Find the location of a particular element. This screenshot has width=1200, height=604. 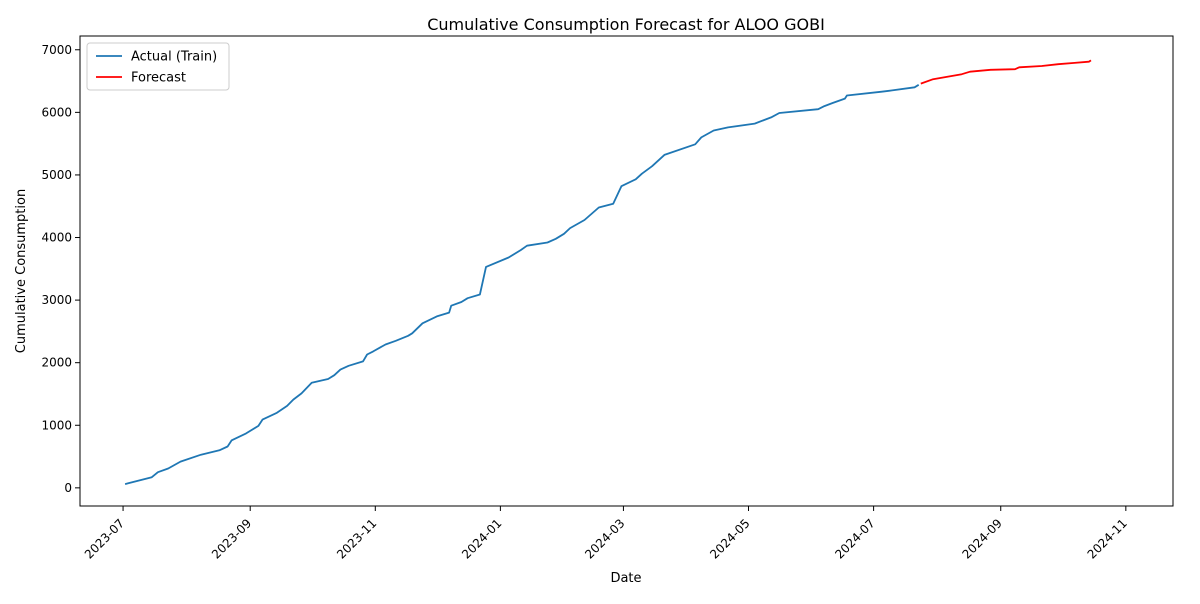

x-tick-label: 2024-09 is located at coordinates (982, 538).